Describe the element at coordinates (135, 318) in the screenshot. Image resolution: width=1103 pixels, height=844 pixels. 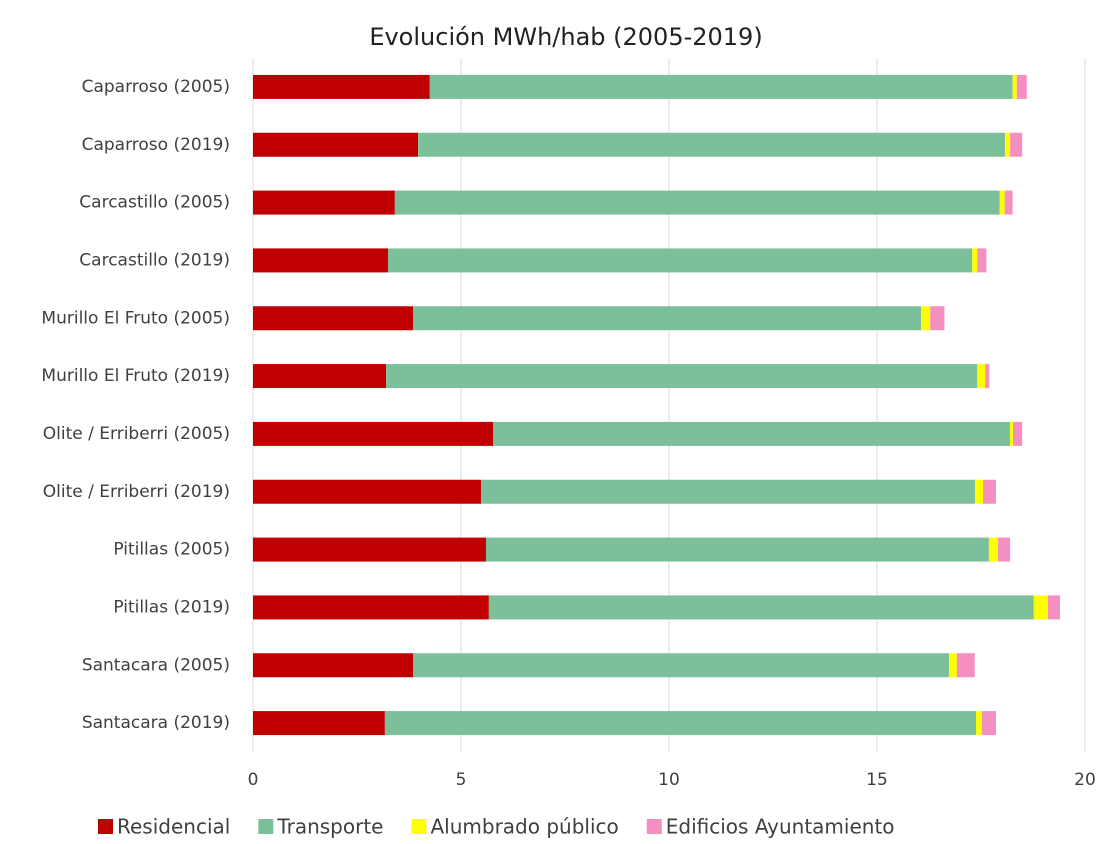
I see `y-tick-label: Murillo El Fruto (2005)` at that location.